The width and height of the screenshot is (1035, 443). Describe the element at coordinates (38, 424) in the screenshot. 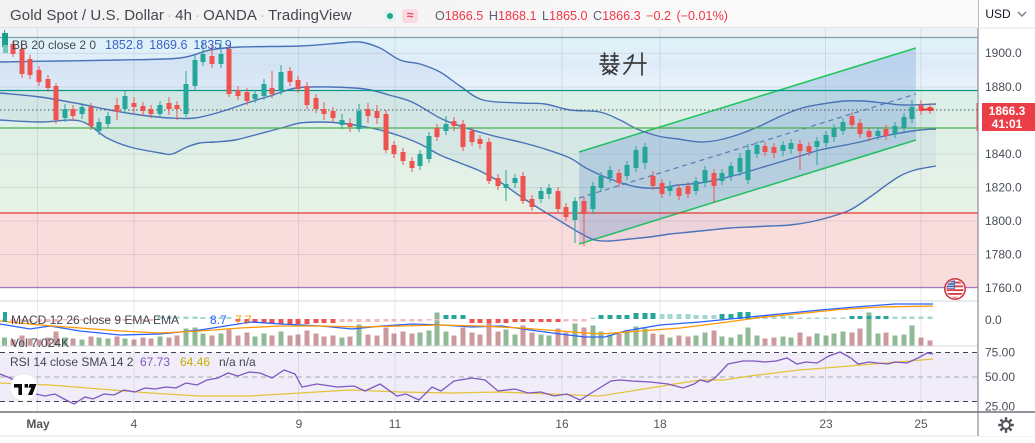

I see `svg-text: May` at that location.